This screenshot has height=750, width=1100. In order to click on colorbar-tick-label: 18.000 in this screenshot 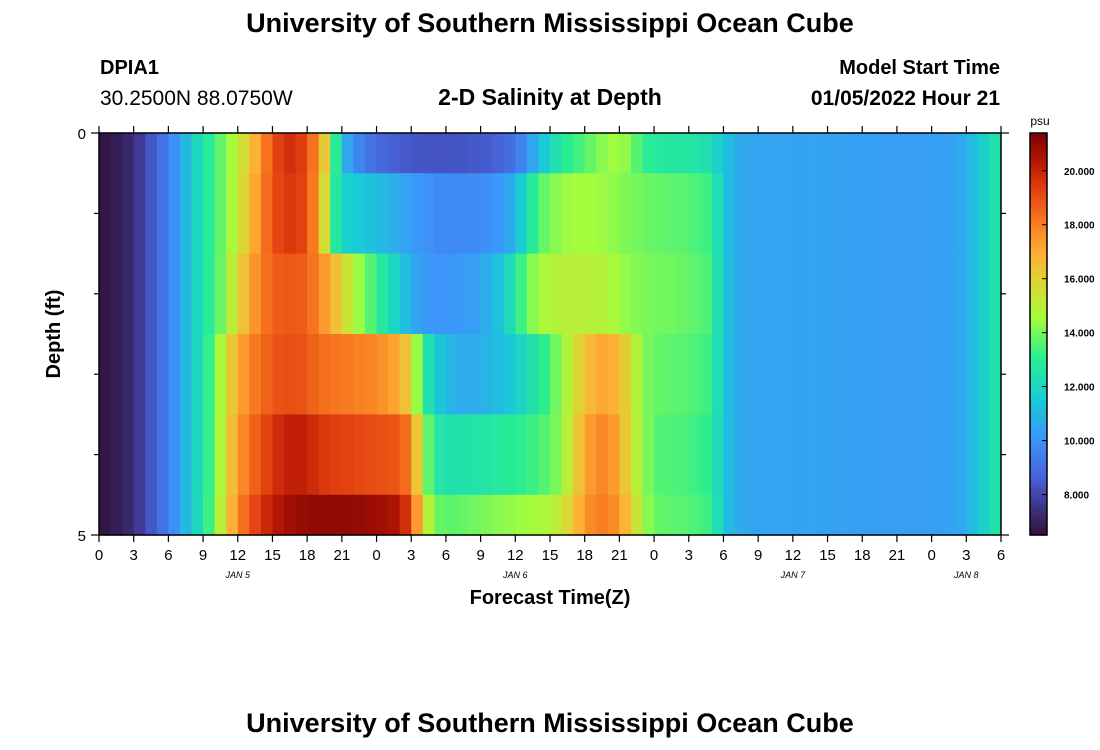, I will do `click(1079, 226)`.